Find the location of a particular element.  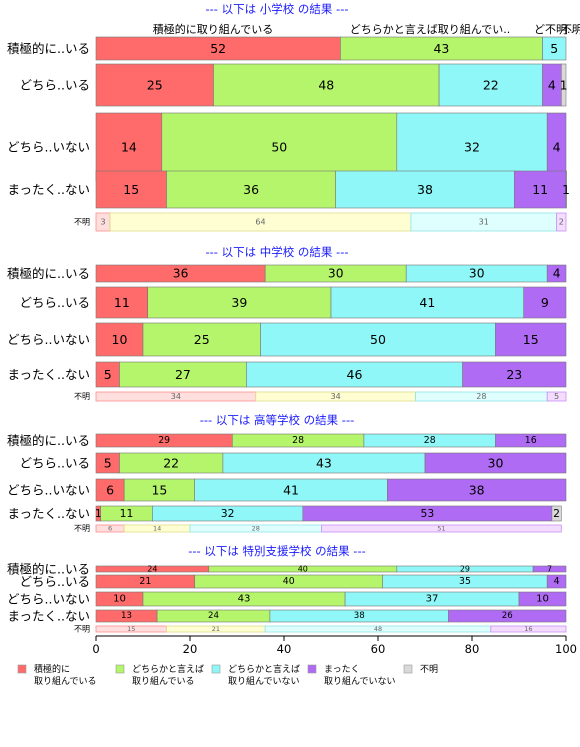

data-label: 14 is located at coordinates (129, 147).